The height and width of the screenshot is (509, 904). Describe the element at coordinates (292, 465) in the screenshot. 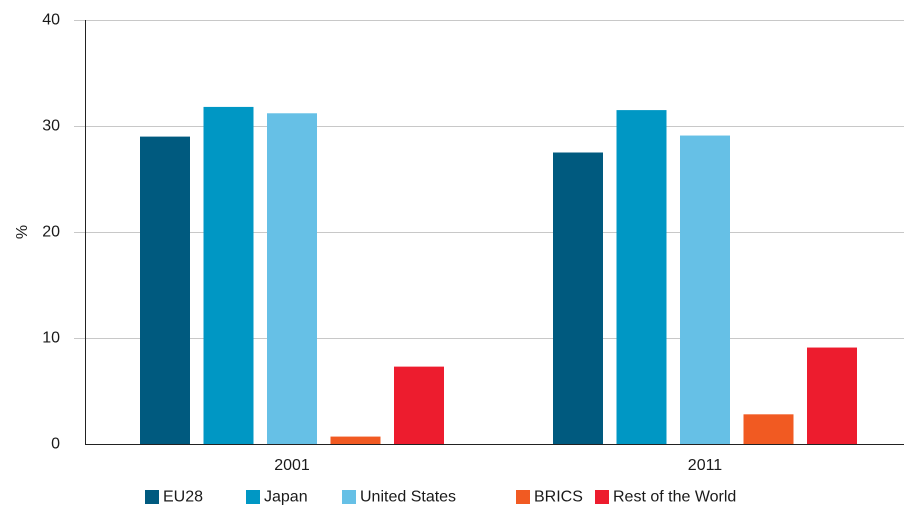

I see `x-tick-label: 2001` at that location.